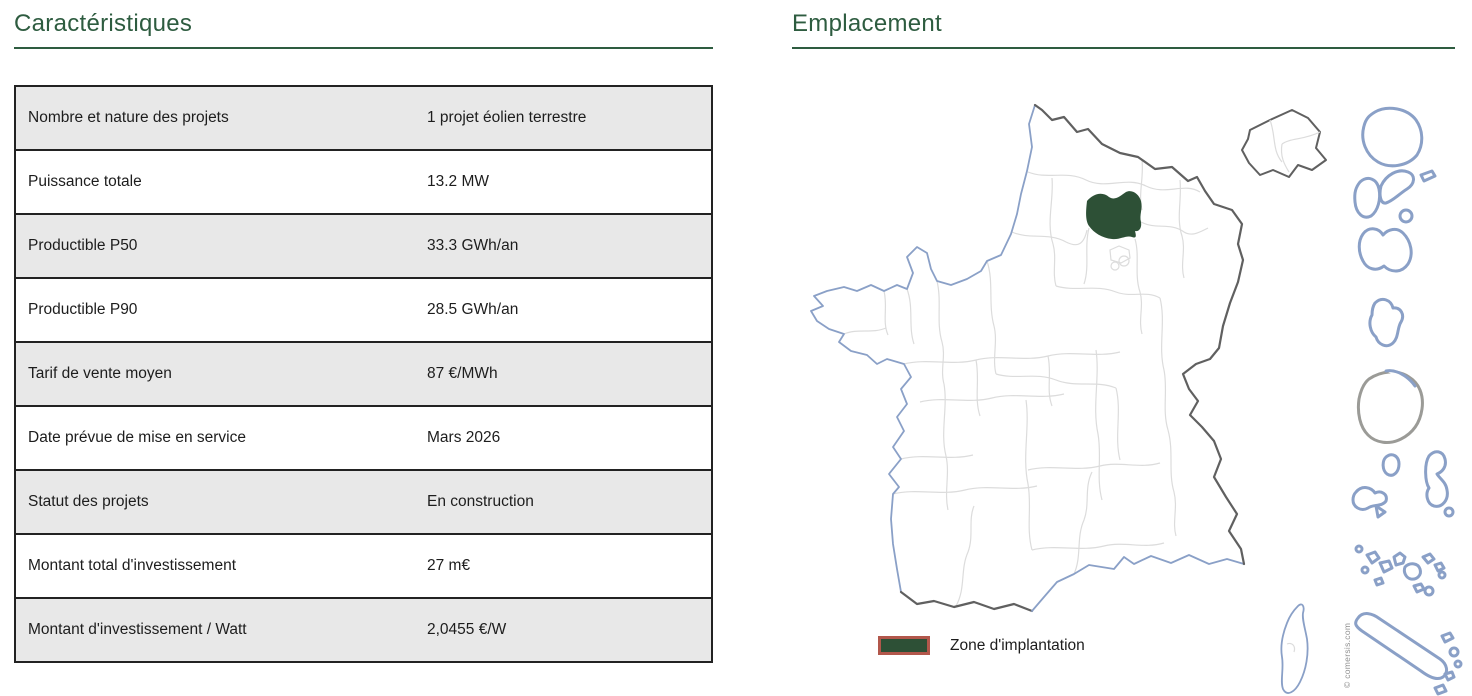 This screenshot has height=696, width=1472. I want to click on table-row: Tarif de vente moyen 87 €/MWh, so click(363, 374).